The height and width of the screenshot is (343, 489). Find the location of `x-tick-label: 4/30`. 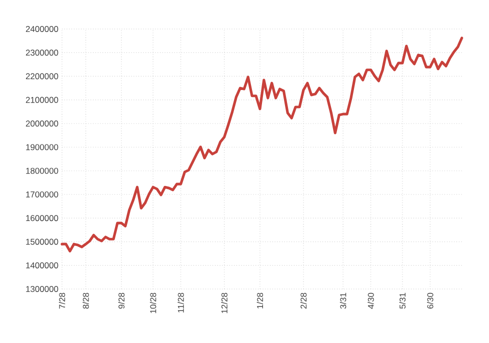

x-tick-label: 4/30 is located at coordinates (371, 300).